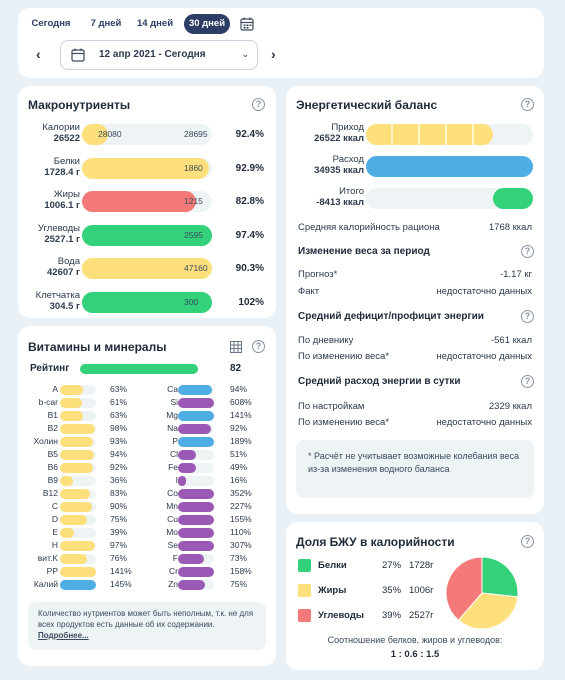  What do you see at coordinates (52, 454) in the screenshot?
I see `nutrient-name: B5` at bounding box center [52, 454].